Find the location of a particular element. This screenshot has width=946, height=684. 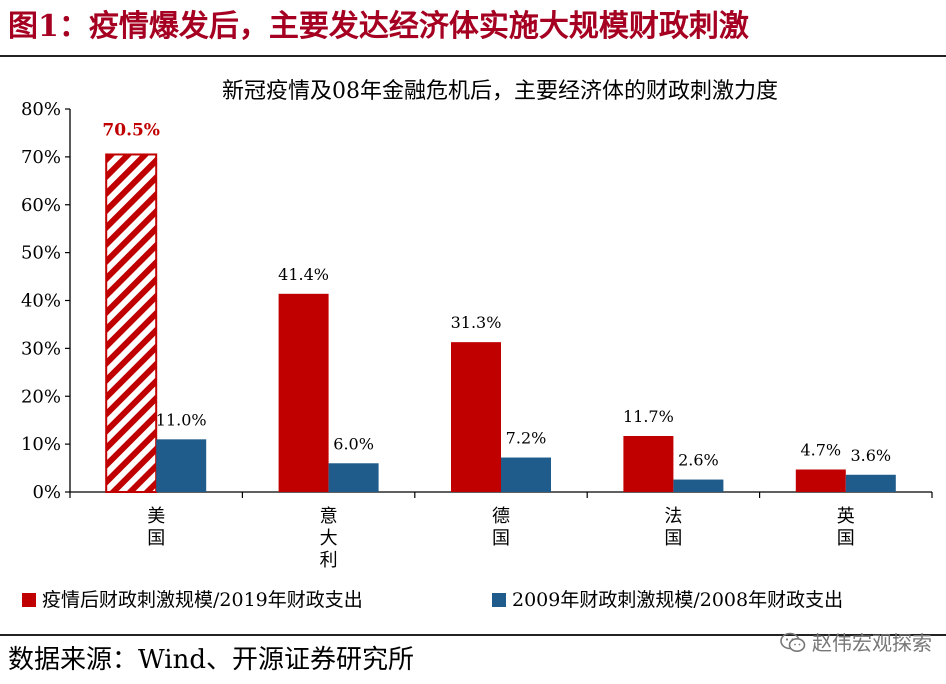

y-tick-label: 20% is located at coordinates (41, 396).